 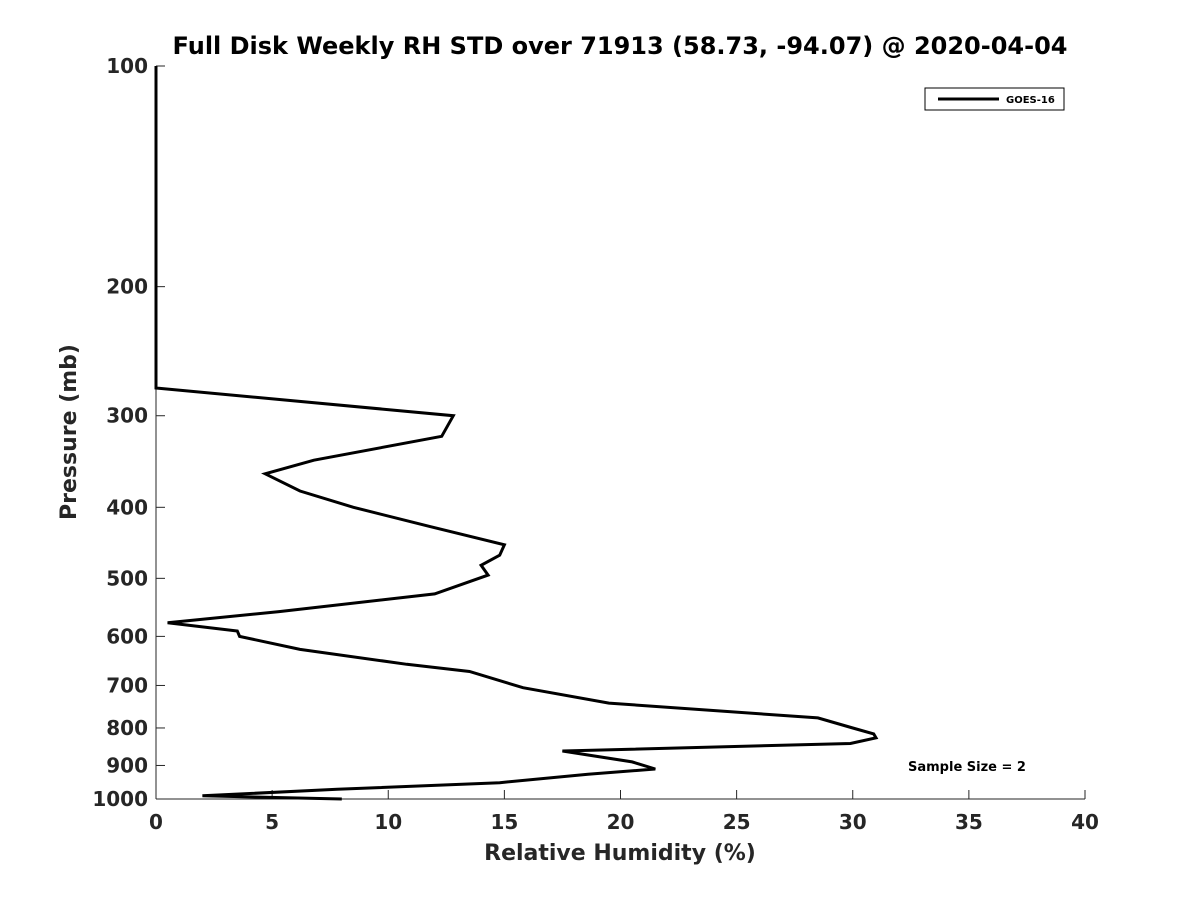 I want to click on x-tick-label-25: 25, so click(x=737, y=822).